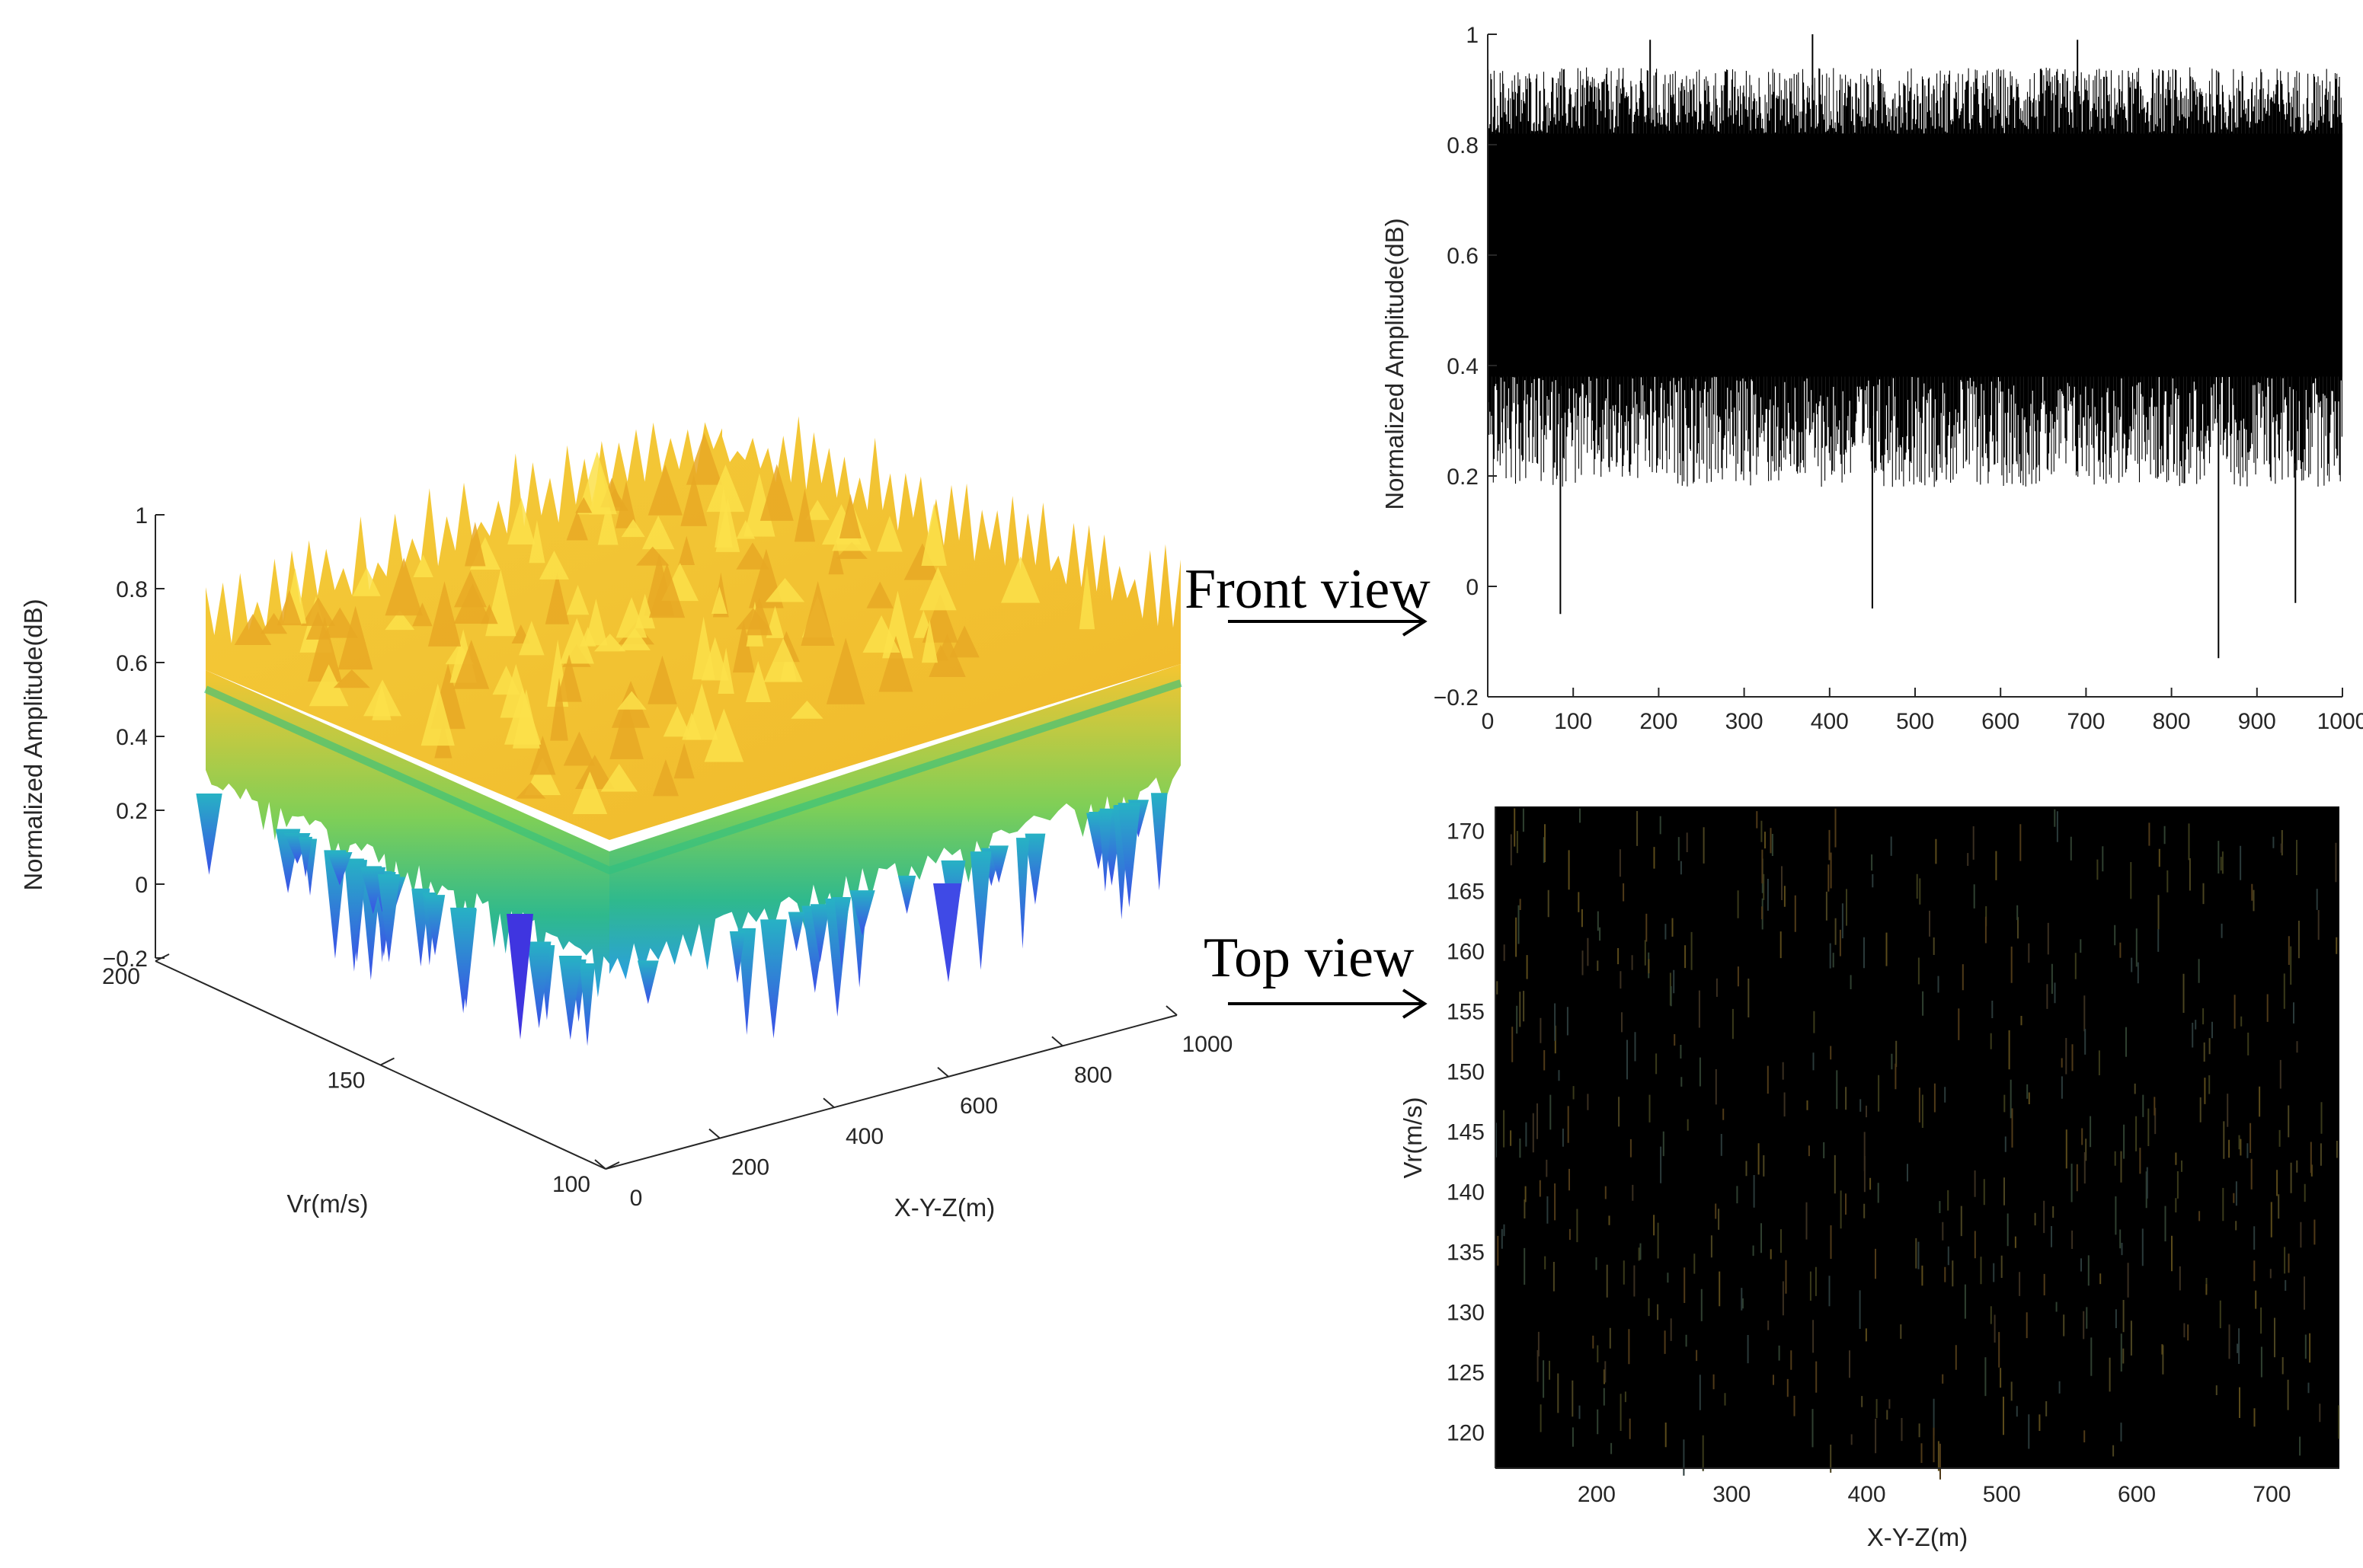 Image resolution: width=2363 pixels, height=1568 pixels. What do you see at coordinates (132, 738) in the screenshot?
I see `surface-z-tick-label: 0.4` at bounding box center [132, 738].